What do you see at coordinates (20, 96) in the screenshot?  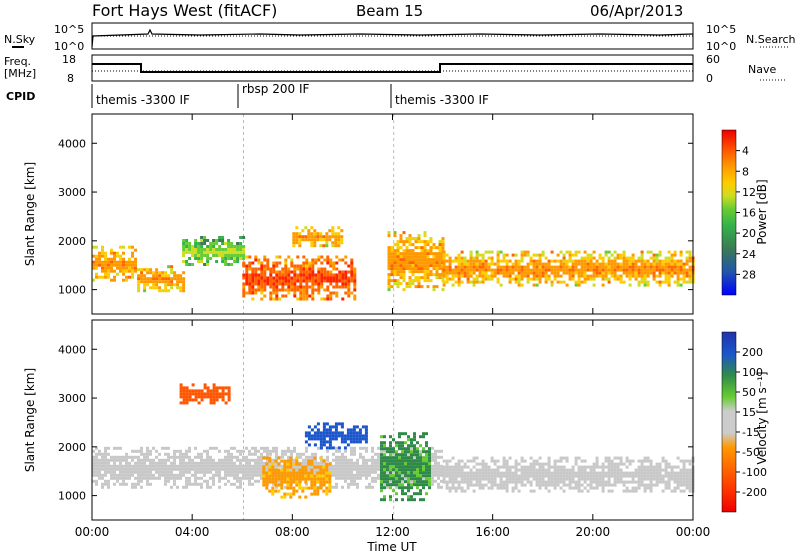 I see `cpid-label: CPID` at bounding box center [20, 96].